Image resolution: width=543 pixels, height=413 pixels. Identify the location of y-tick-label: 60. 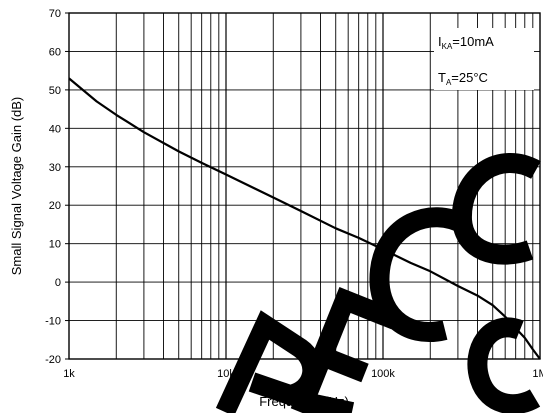
(55, 52).